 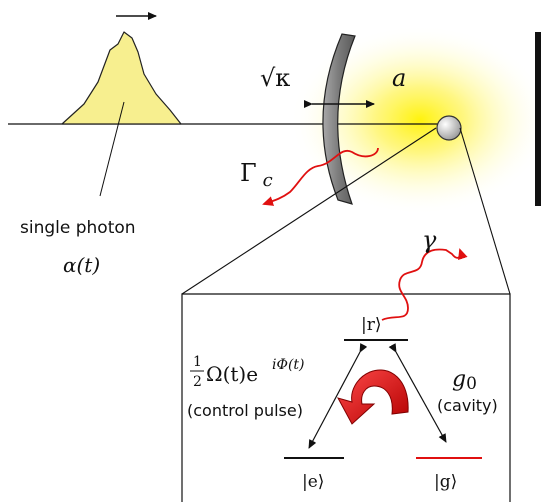 I want to click on control-transition-arrow, so click(x=338, y=396).